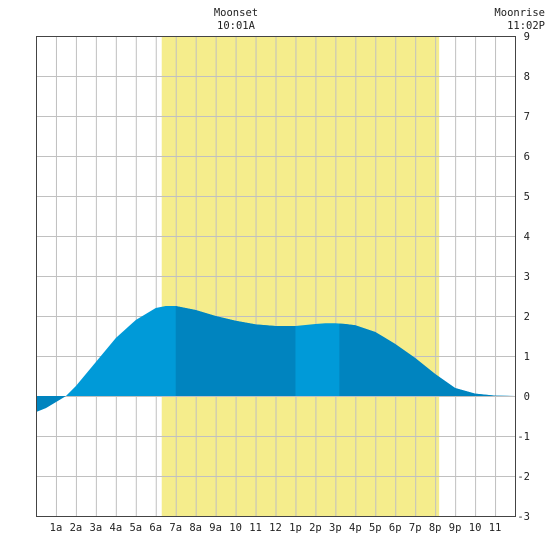 This screenshot has height=550, width=550. I want to click on x-tick-label: 5a, so click(135, 528).